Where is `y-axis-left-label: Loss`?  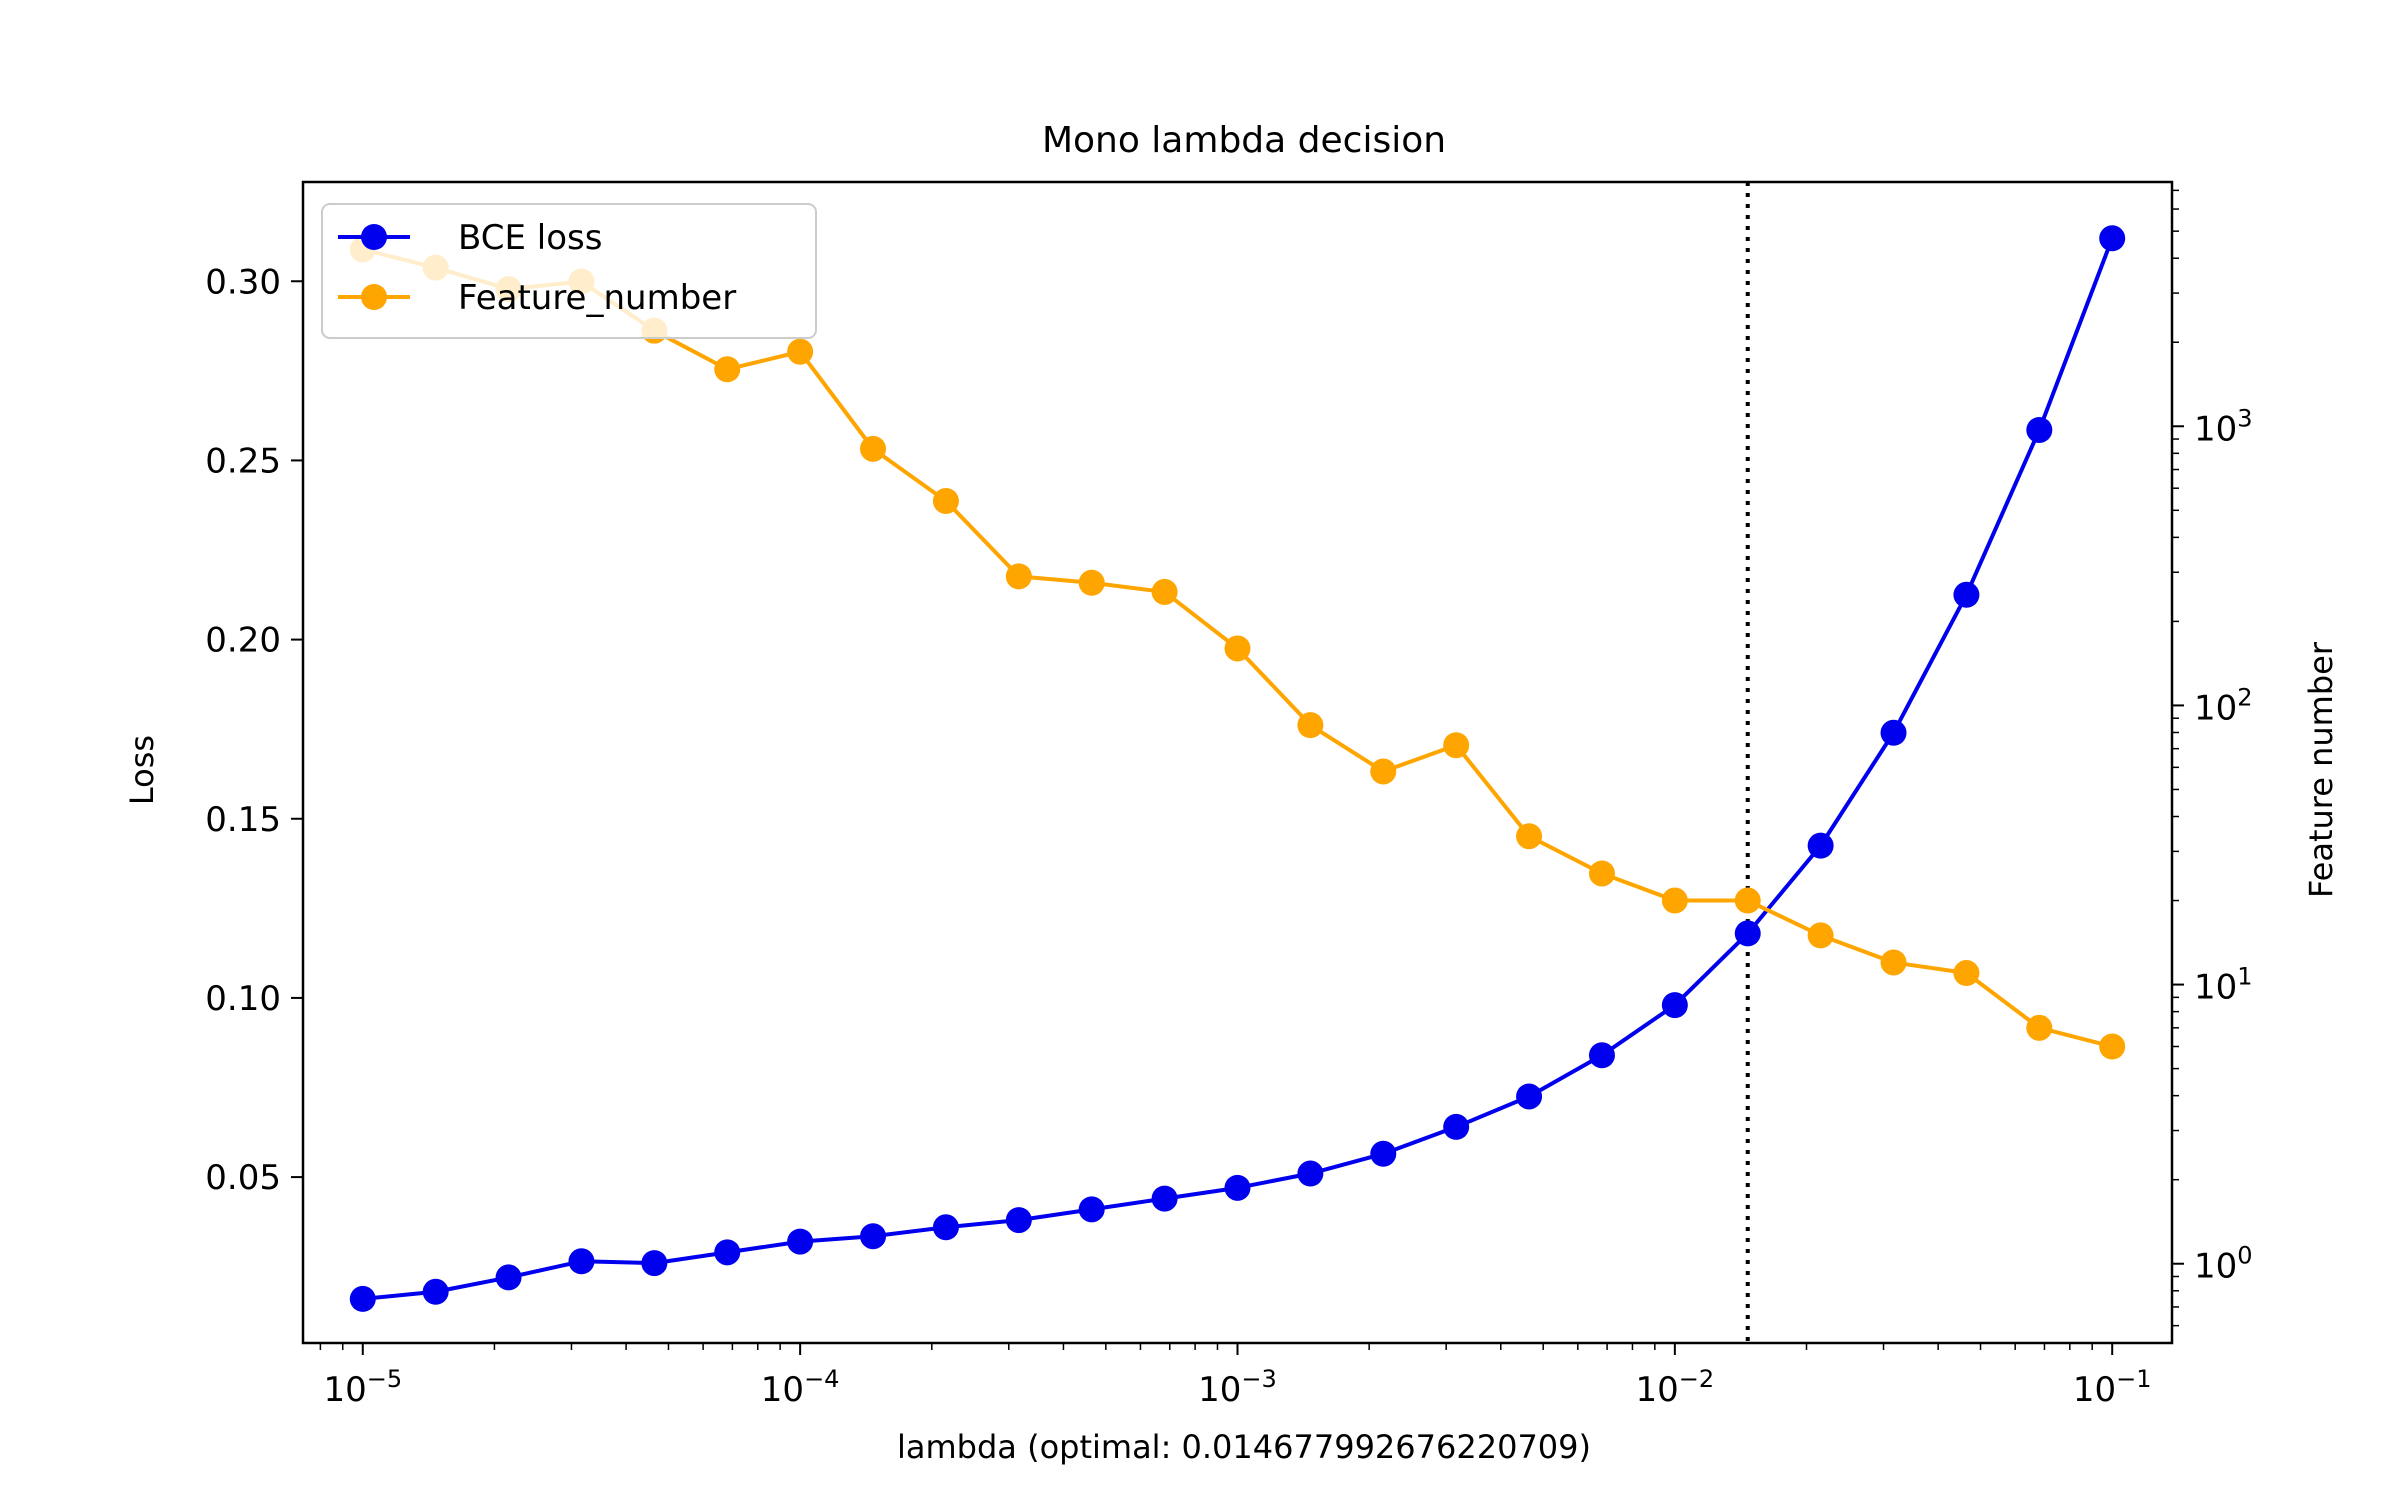
y-axis-left-label: Loss is located at coordinates (142, 770).